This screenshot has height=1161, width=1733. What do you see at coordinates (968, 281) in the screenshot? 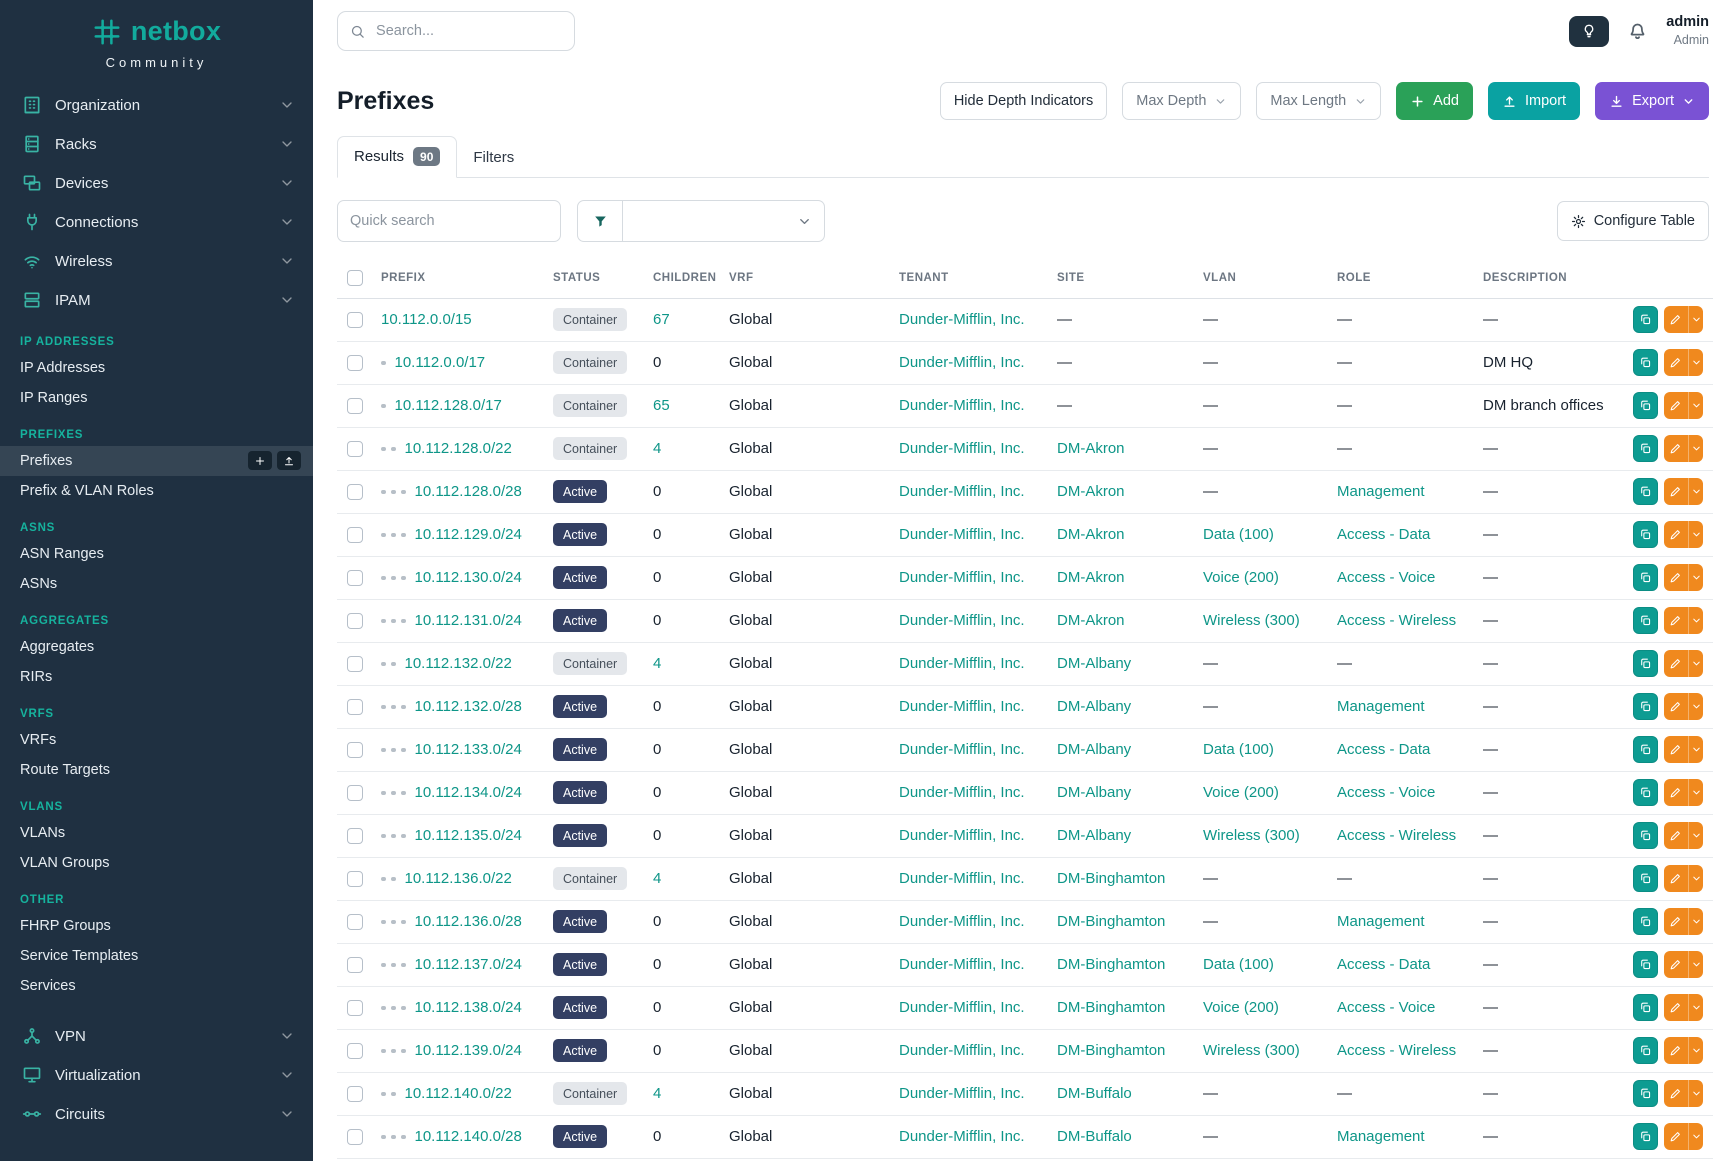
I see `column-header-tenant: TENANT` at bounding box center [968, 281].